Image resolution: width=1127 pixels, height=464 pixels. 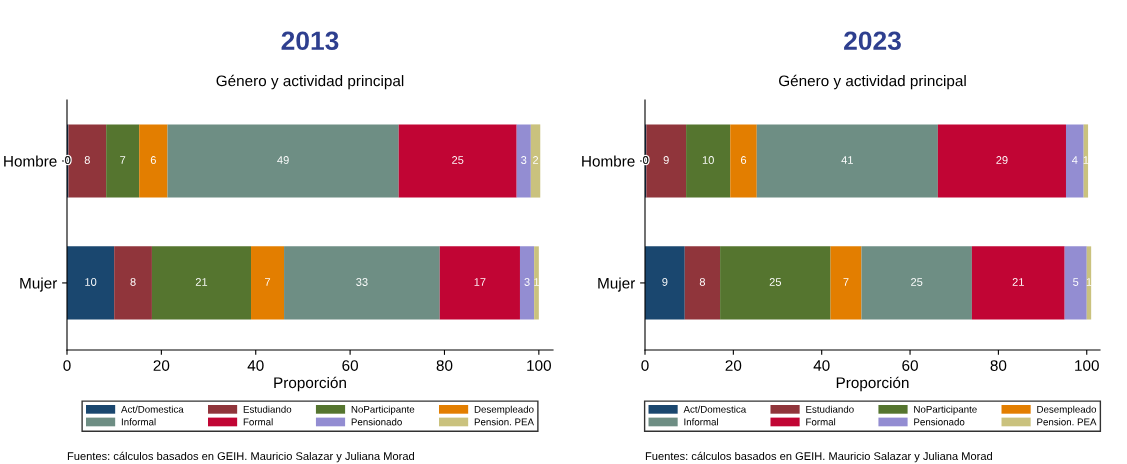 I want to click on data-label: 33, so click(x=362, y=282).